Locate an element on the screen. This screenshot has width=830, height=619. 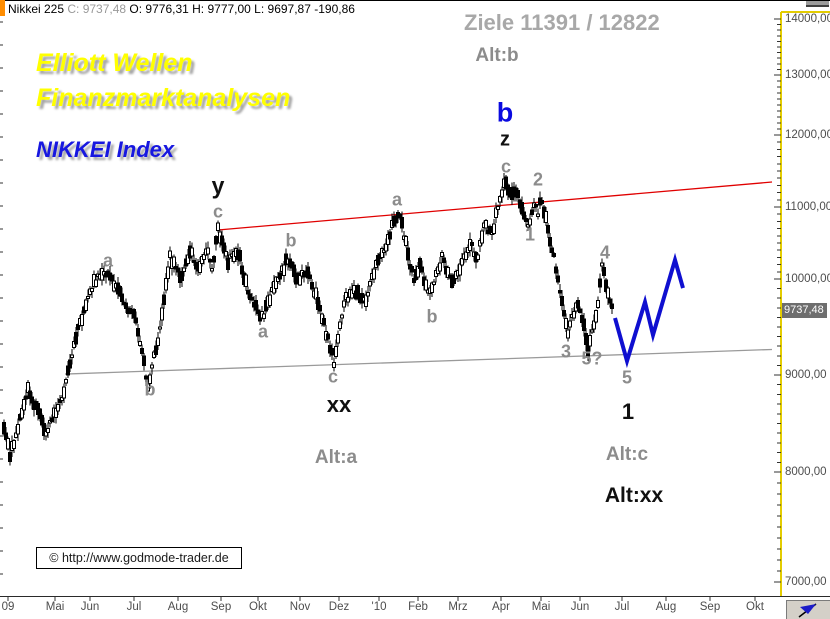
price-tick-label: 12000,00 is located at coordinates (807, 135).